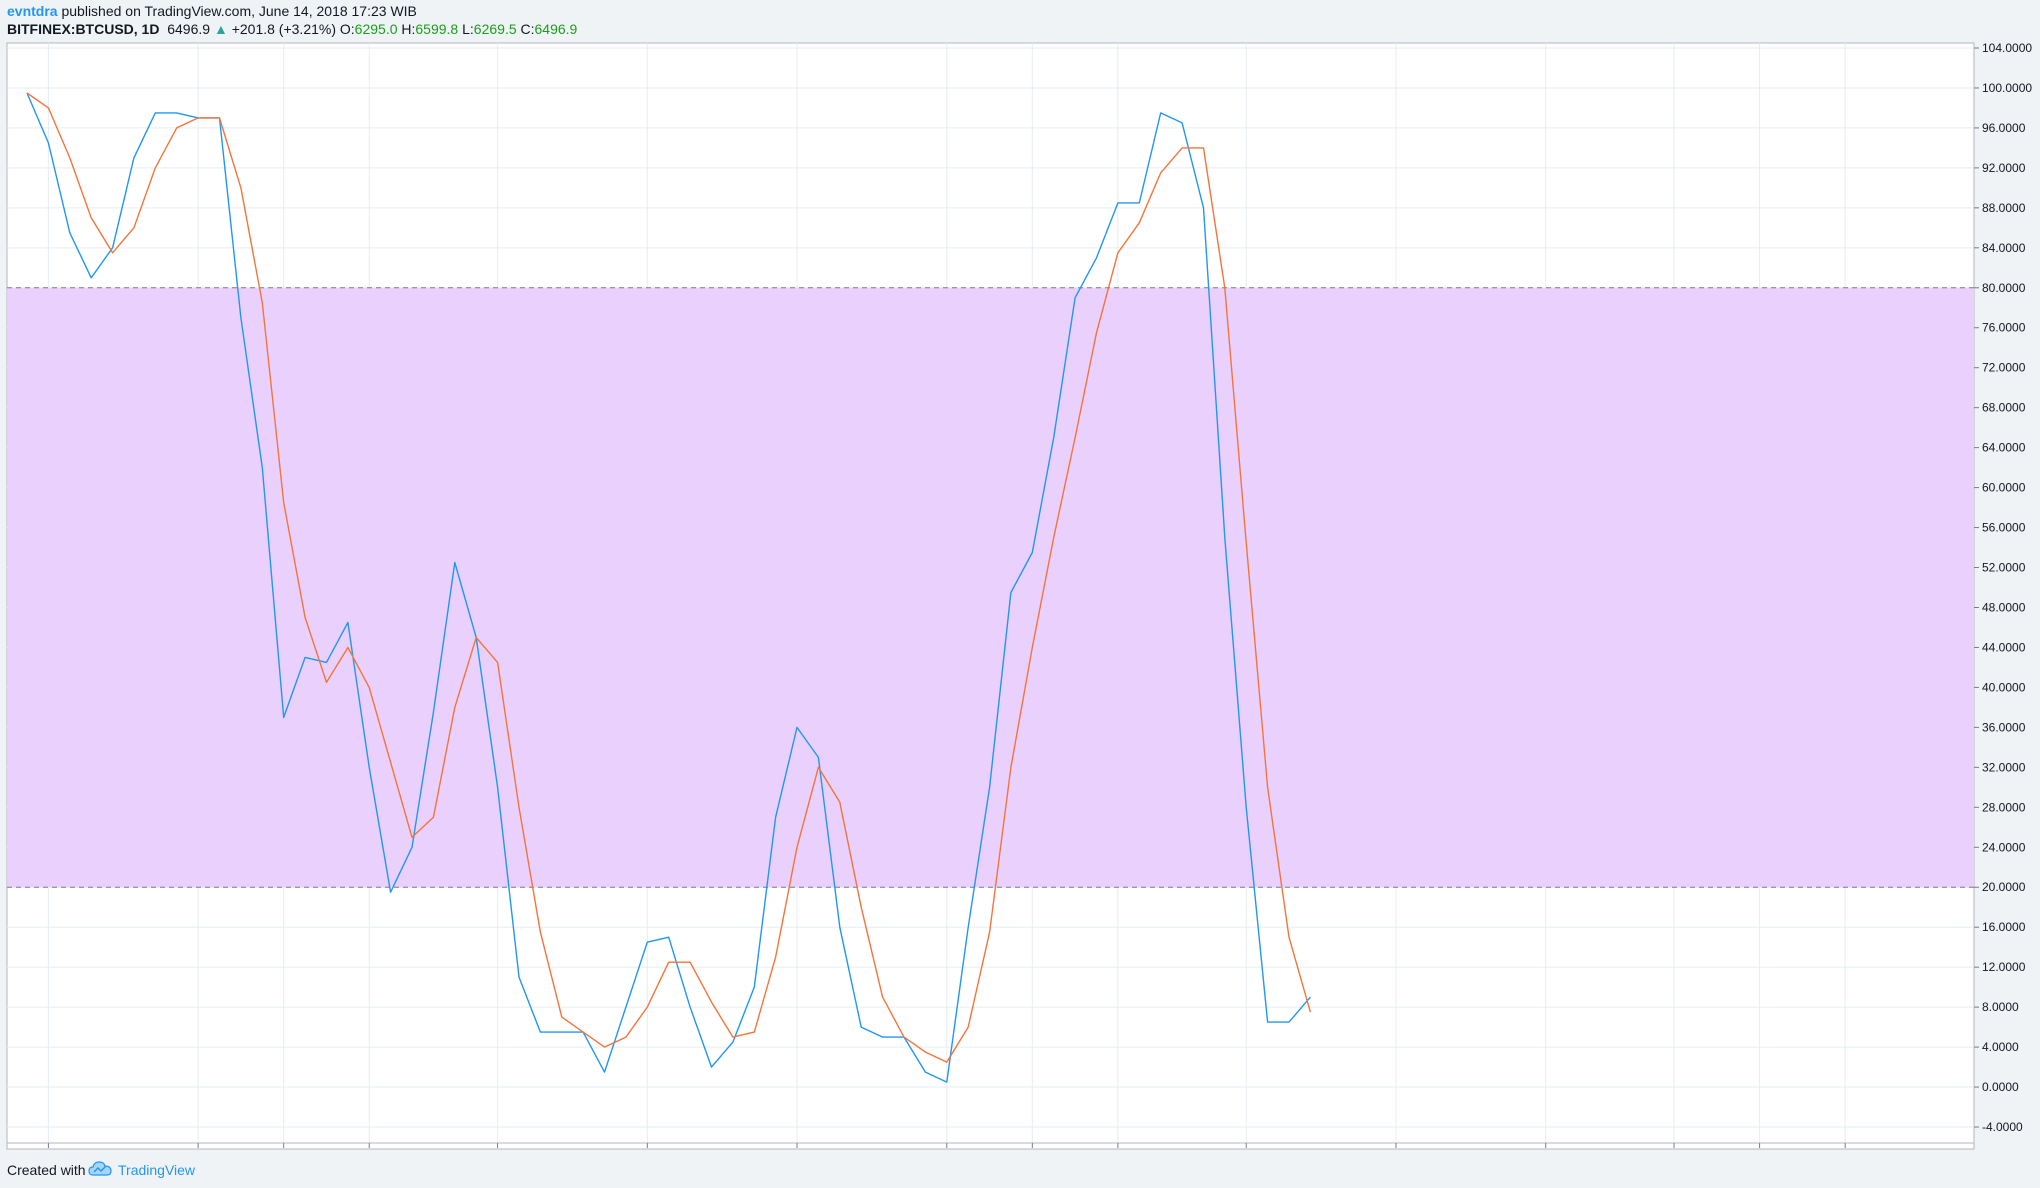 Image resolution: width=2040 pixels, height=1188 pixels. Describe the element at coordinates (2004, 647) in the screenshot. I see `y-tick-label: 44.0000` at that location.